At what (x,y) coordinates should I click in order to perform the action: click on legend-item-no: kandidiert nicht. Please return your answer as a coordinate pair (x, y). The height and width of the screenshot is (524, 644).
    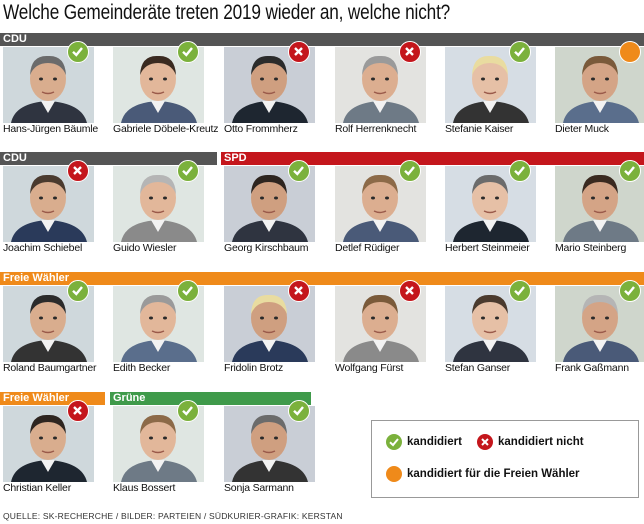
    Looking at the image, I should click on (530, 442).